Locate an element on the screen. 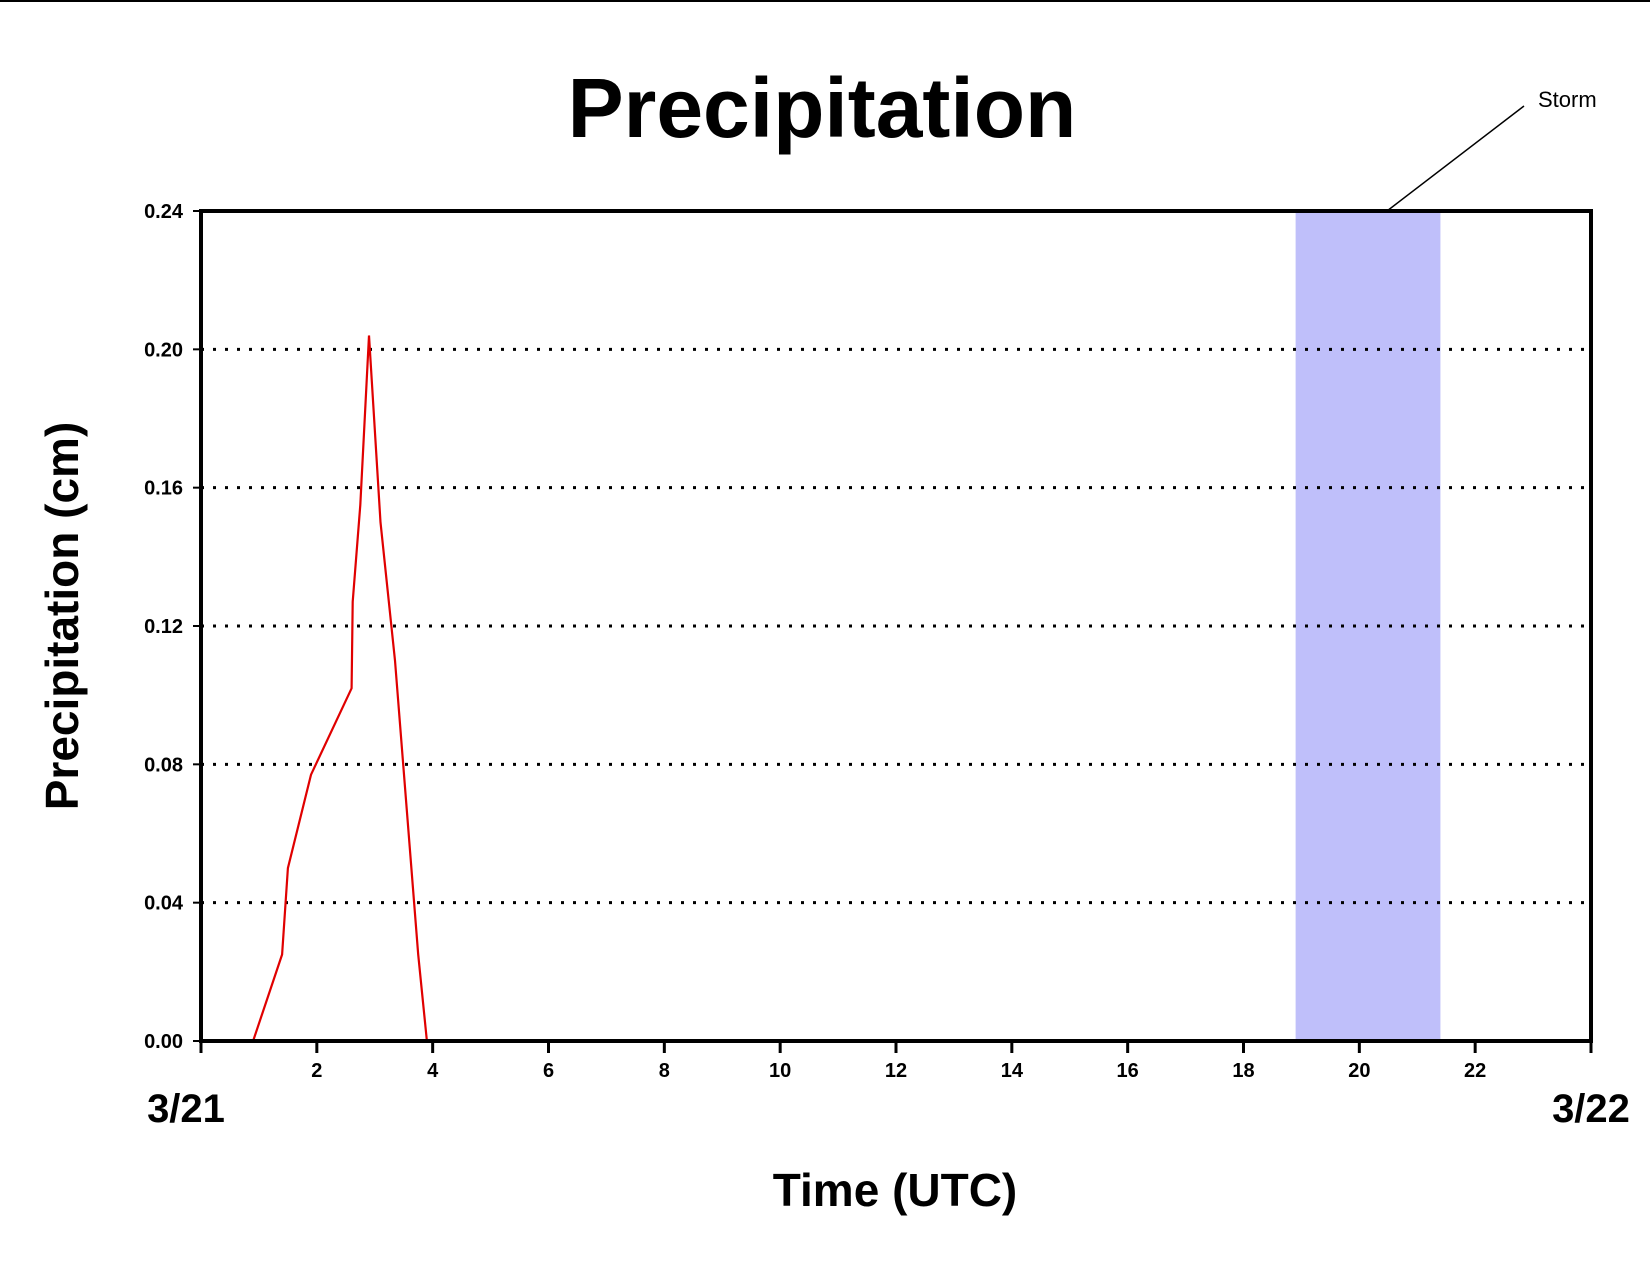 The width and height of the screenshot is (1650, 1275). x-tick-label: 2 is located at coordinates (316, 1071).